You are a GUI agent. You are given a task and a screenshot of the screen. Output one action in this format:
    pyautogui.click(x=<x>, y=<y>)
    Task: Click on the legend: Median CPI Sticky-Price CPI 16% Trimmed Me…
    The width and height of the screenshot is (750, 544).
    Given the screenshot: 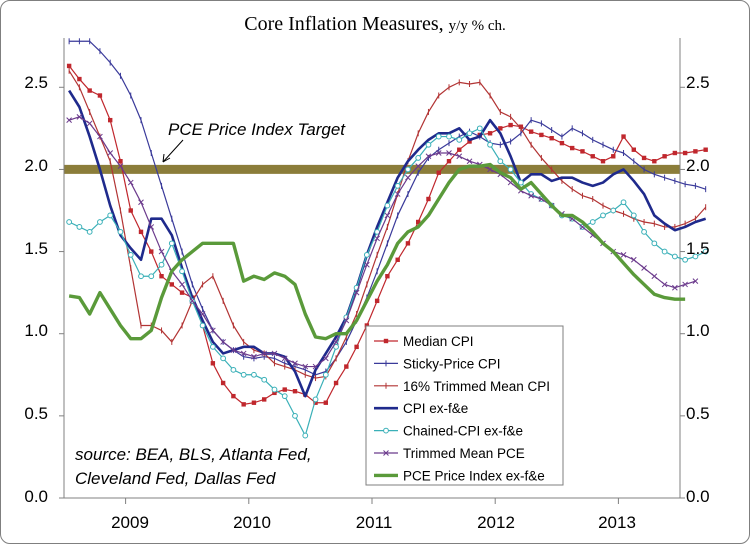 What is the action you would take?
    pyautogui.click(x=464, y=405)
    